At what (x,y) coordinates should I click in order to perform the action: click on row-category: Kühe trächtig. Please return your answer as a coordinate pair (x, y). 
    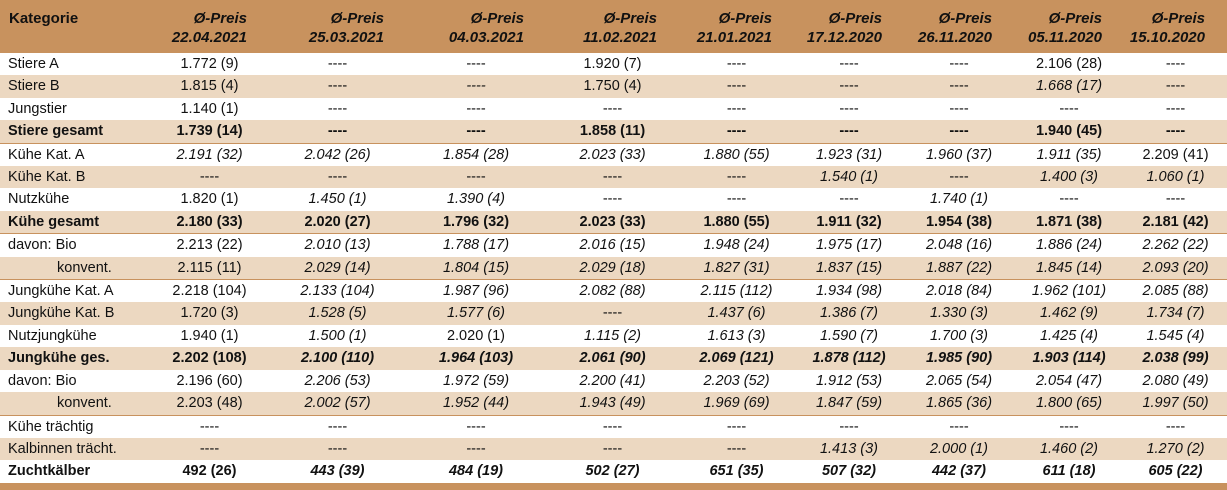
    Looking at the image, I should click on (51, 426).